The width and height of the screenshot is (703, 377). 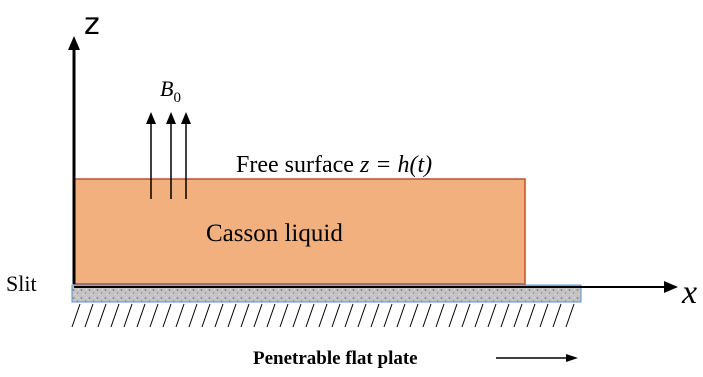 I want to click on field-symbol: B, so click(x=166, y=88).